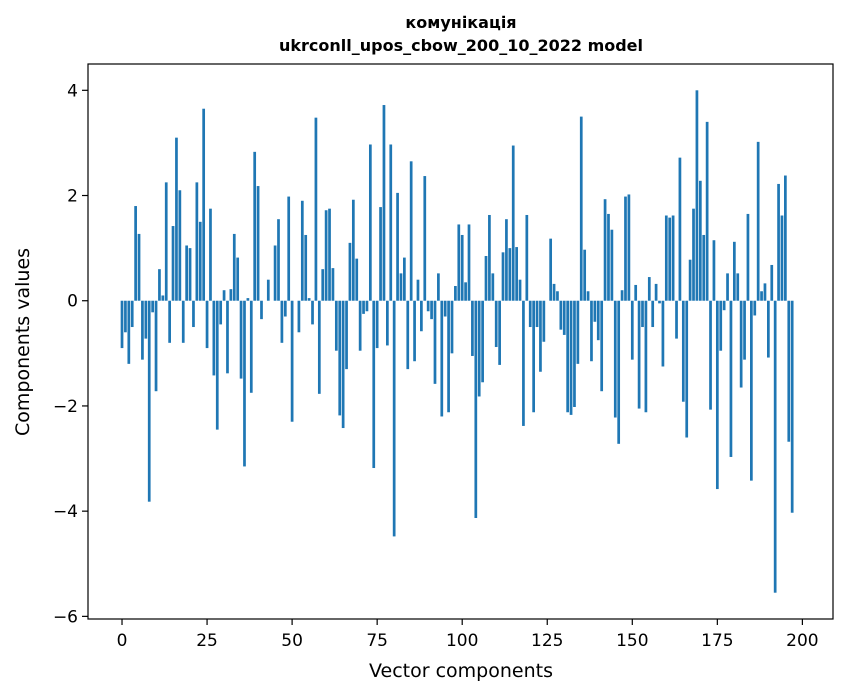 Image resolution: width=847 pixels, height=696 pixels. I want to click on x-tick-label: 175, so click(717, 641).